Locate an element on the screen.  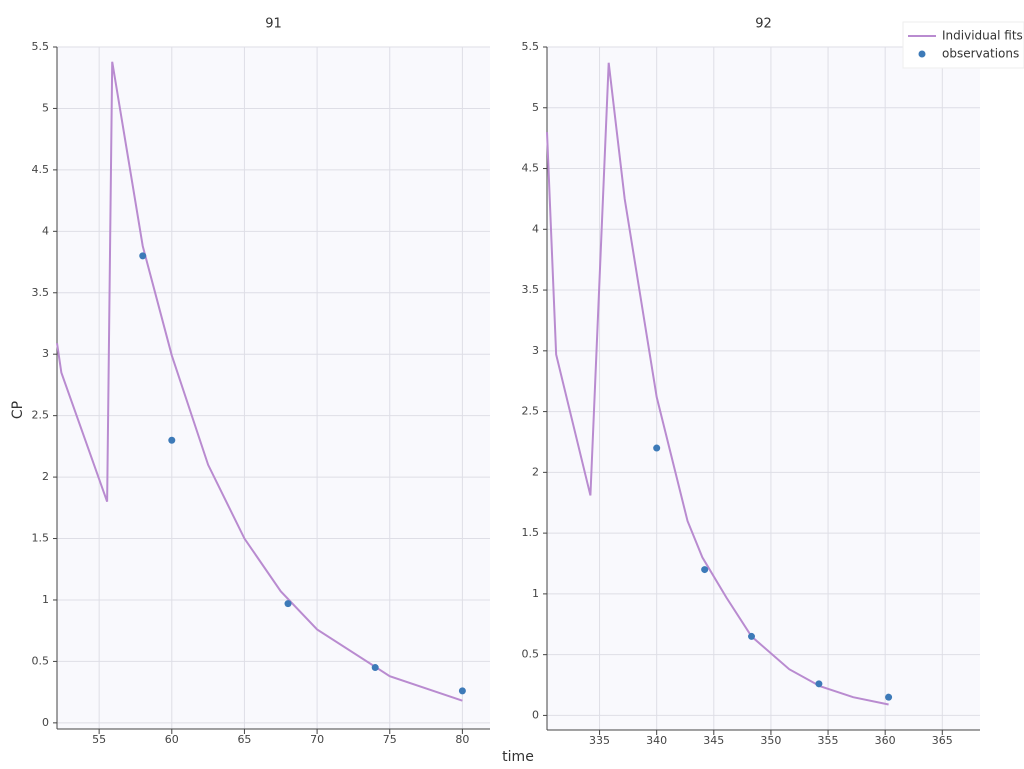
legend-box is located at coordinates (963, 45).